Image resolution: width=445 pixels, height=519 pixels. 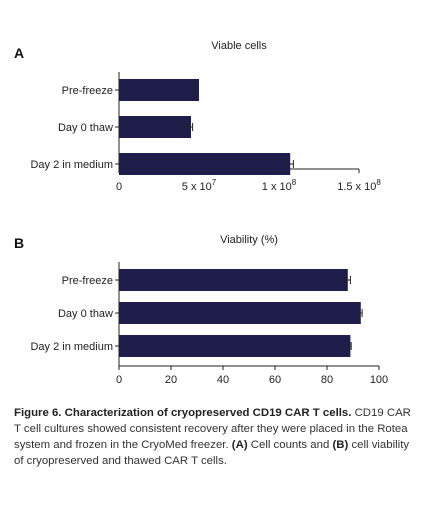 What do you see at coordinates (340, 445) in the screenshot?
I see `caption-label-b: (B)` at bounding box center [340, 445].